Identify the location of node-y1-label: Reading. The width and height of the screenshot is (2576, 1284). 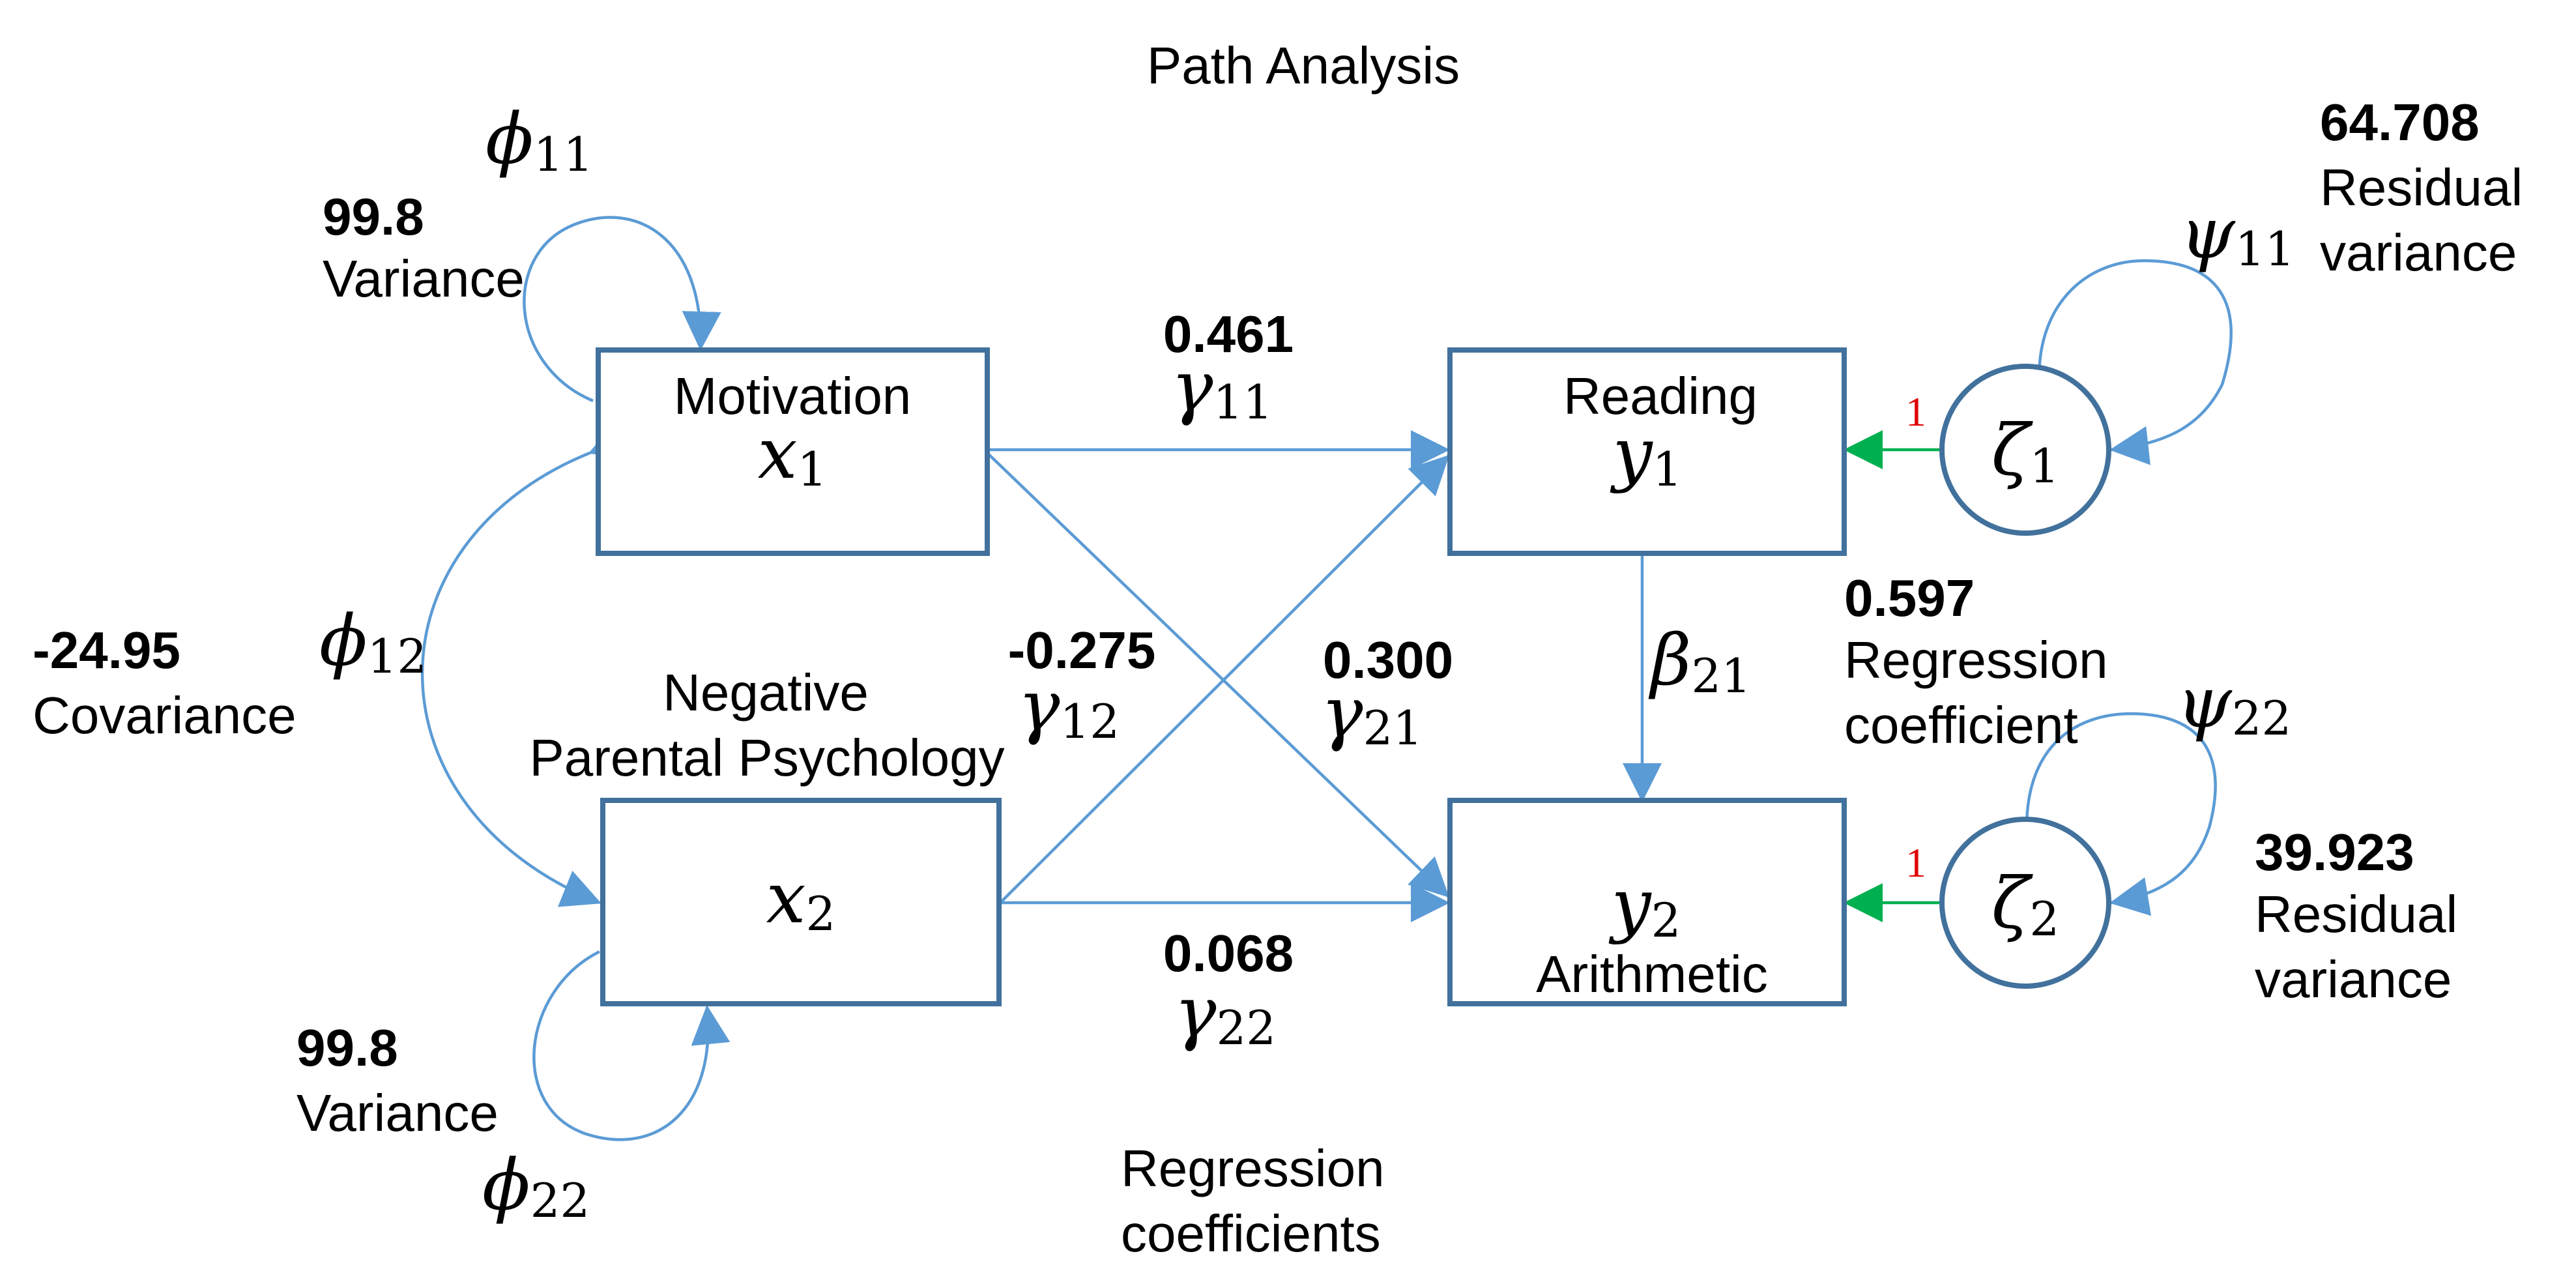
(1661, 396).